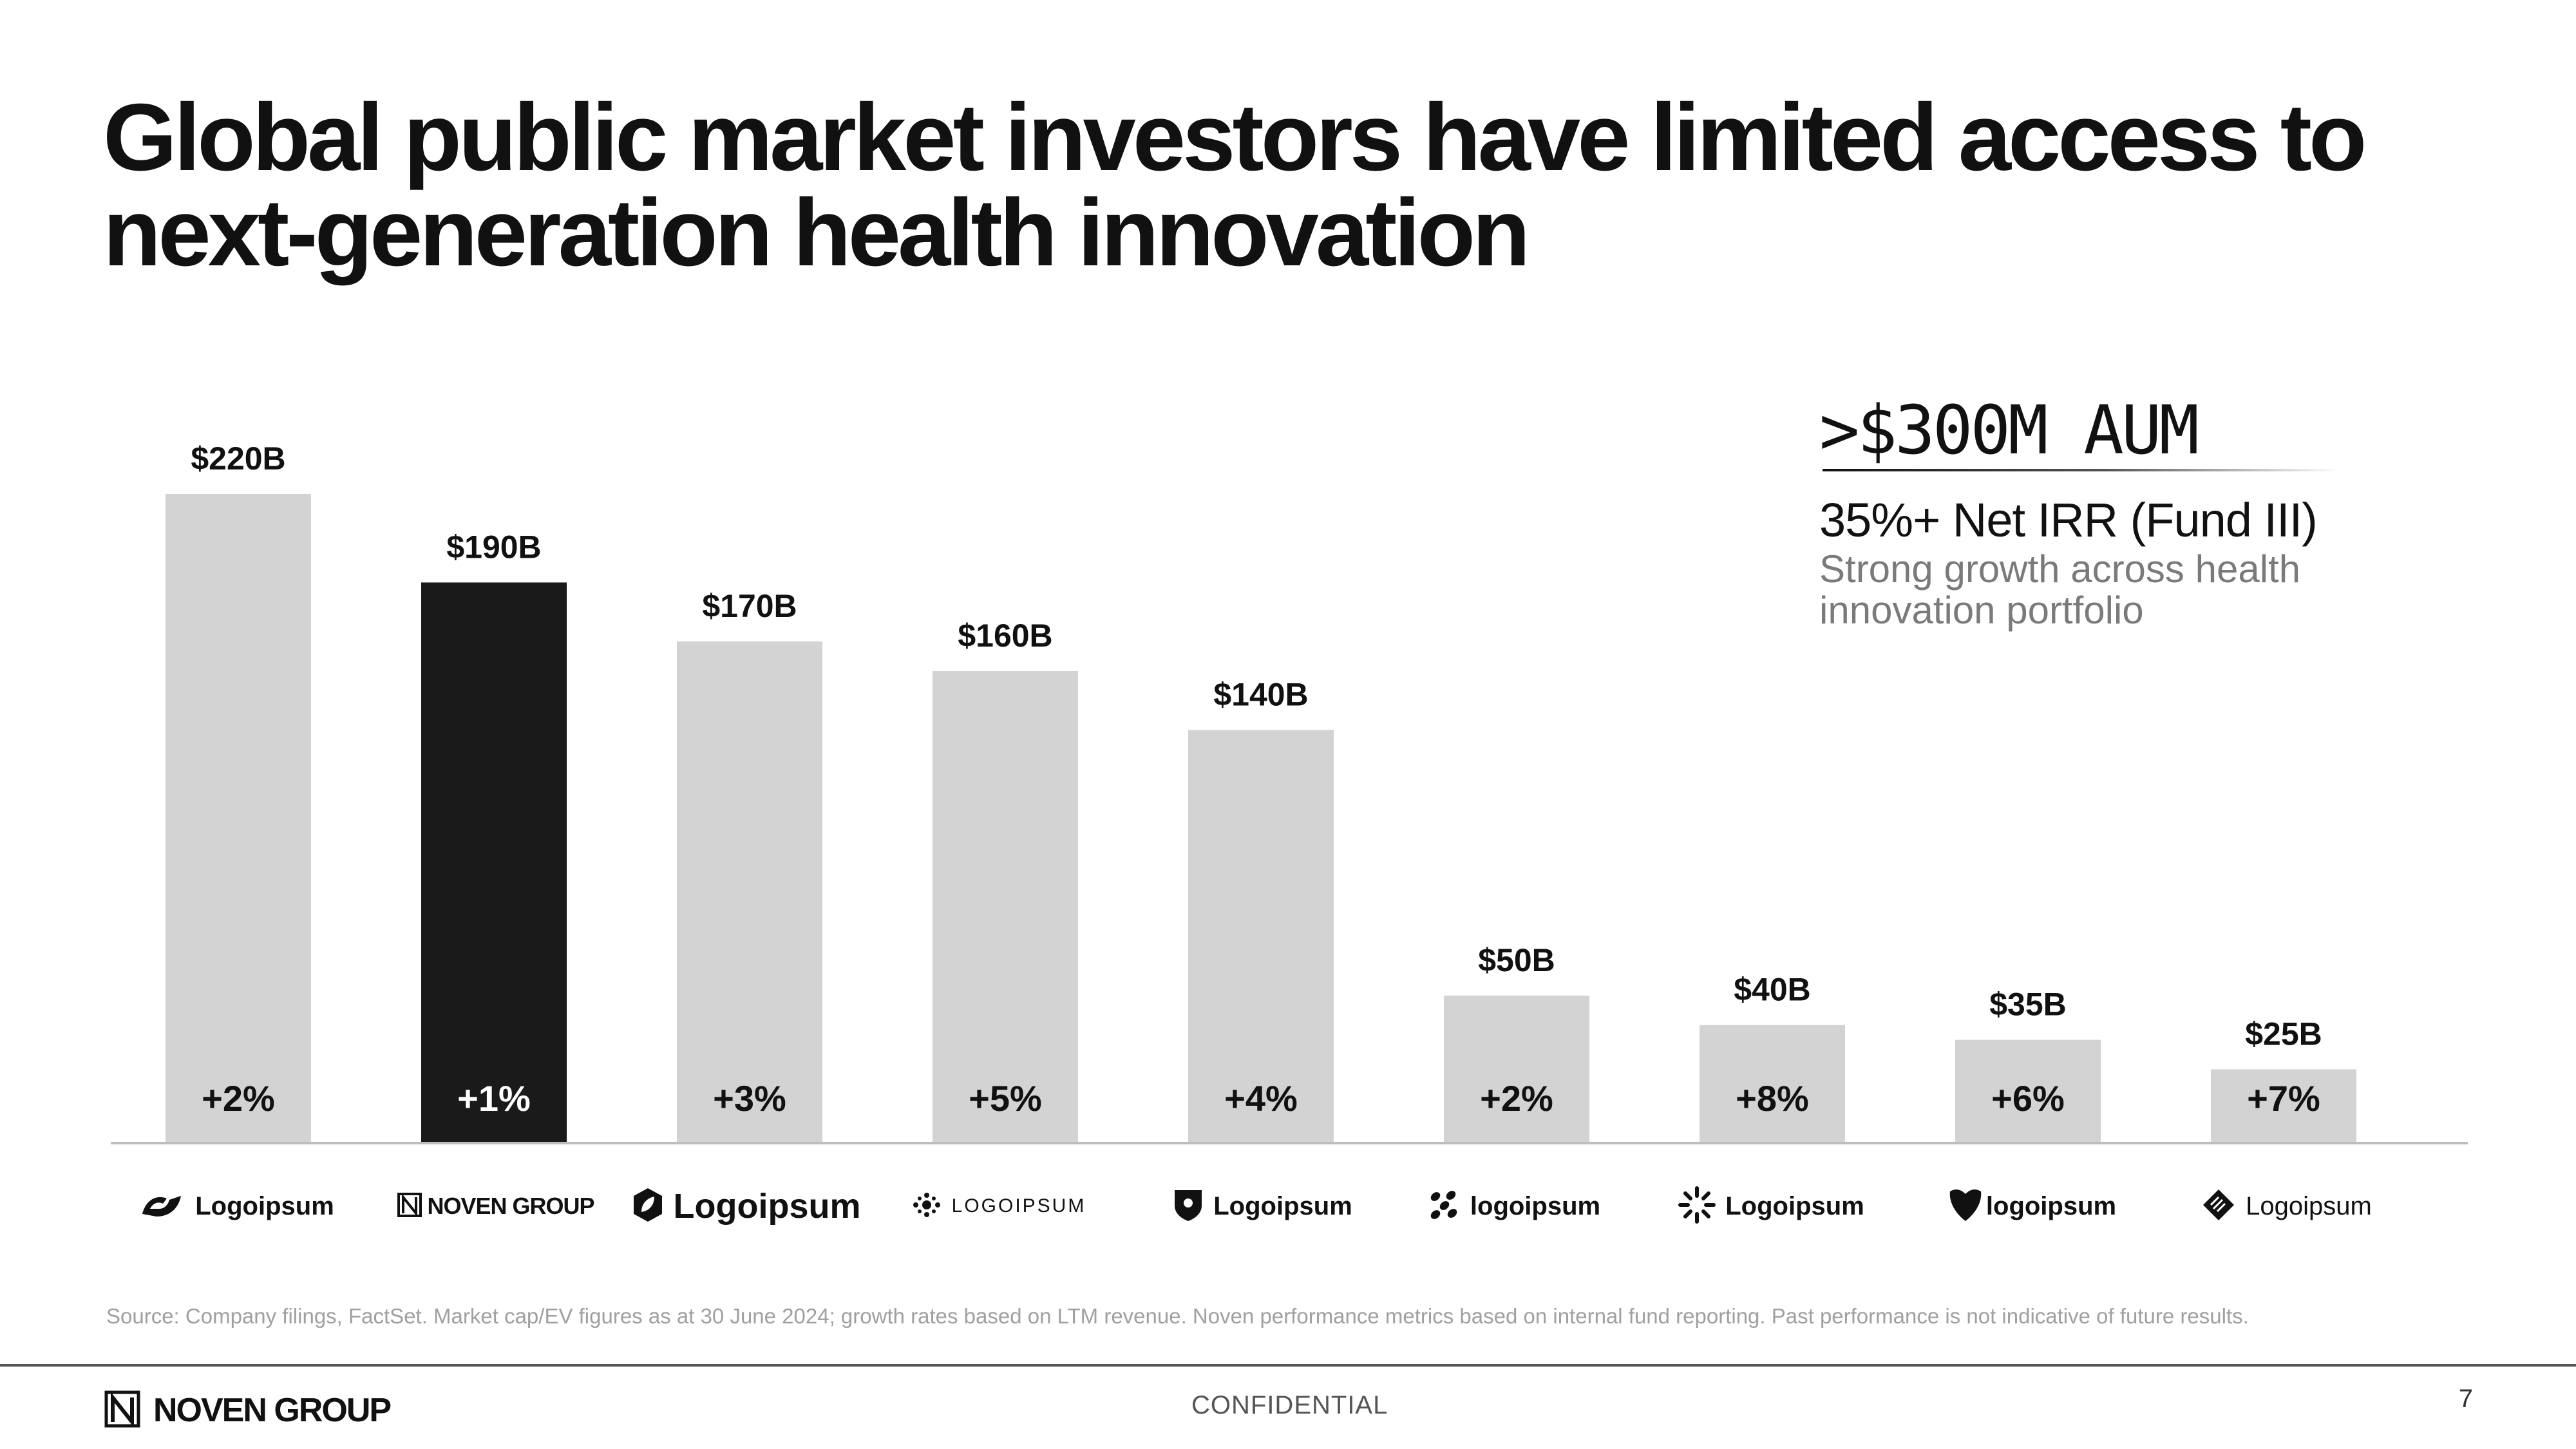  I want to click on dotted-star-logo-icon, so click(927, 1206).